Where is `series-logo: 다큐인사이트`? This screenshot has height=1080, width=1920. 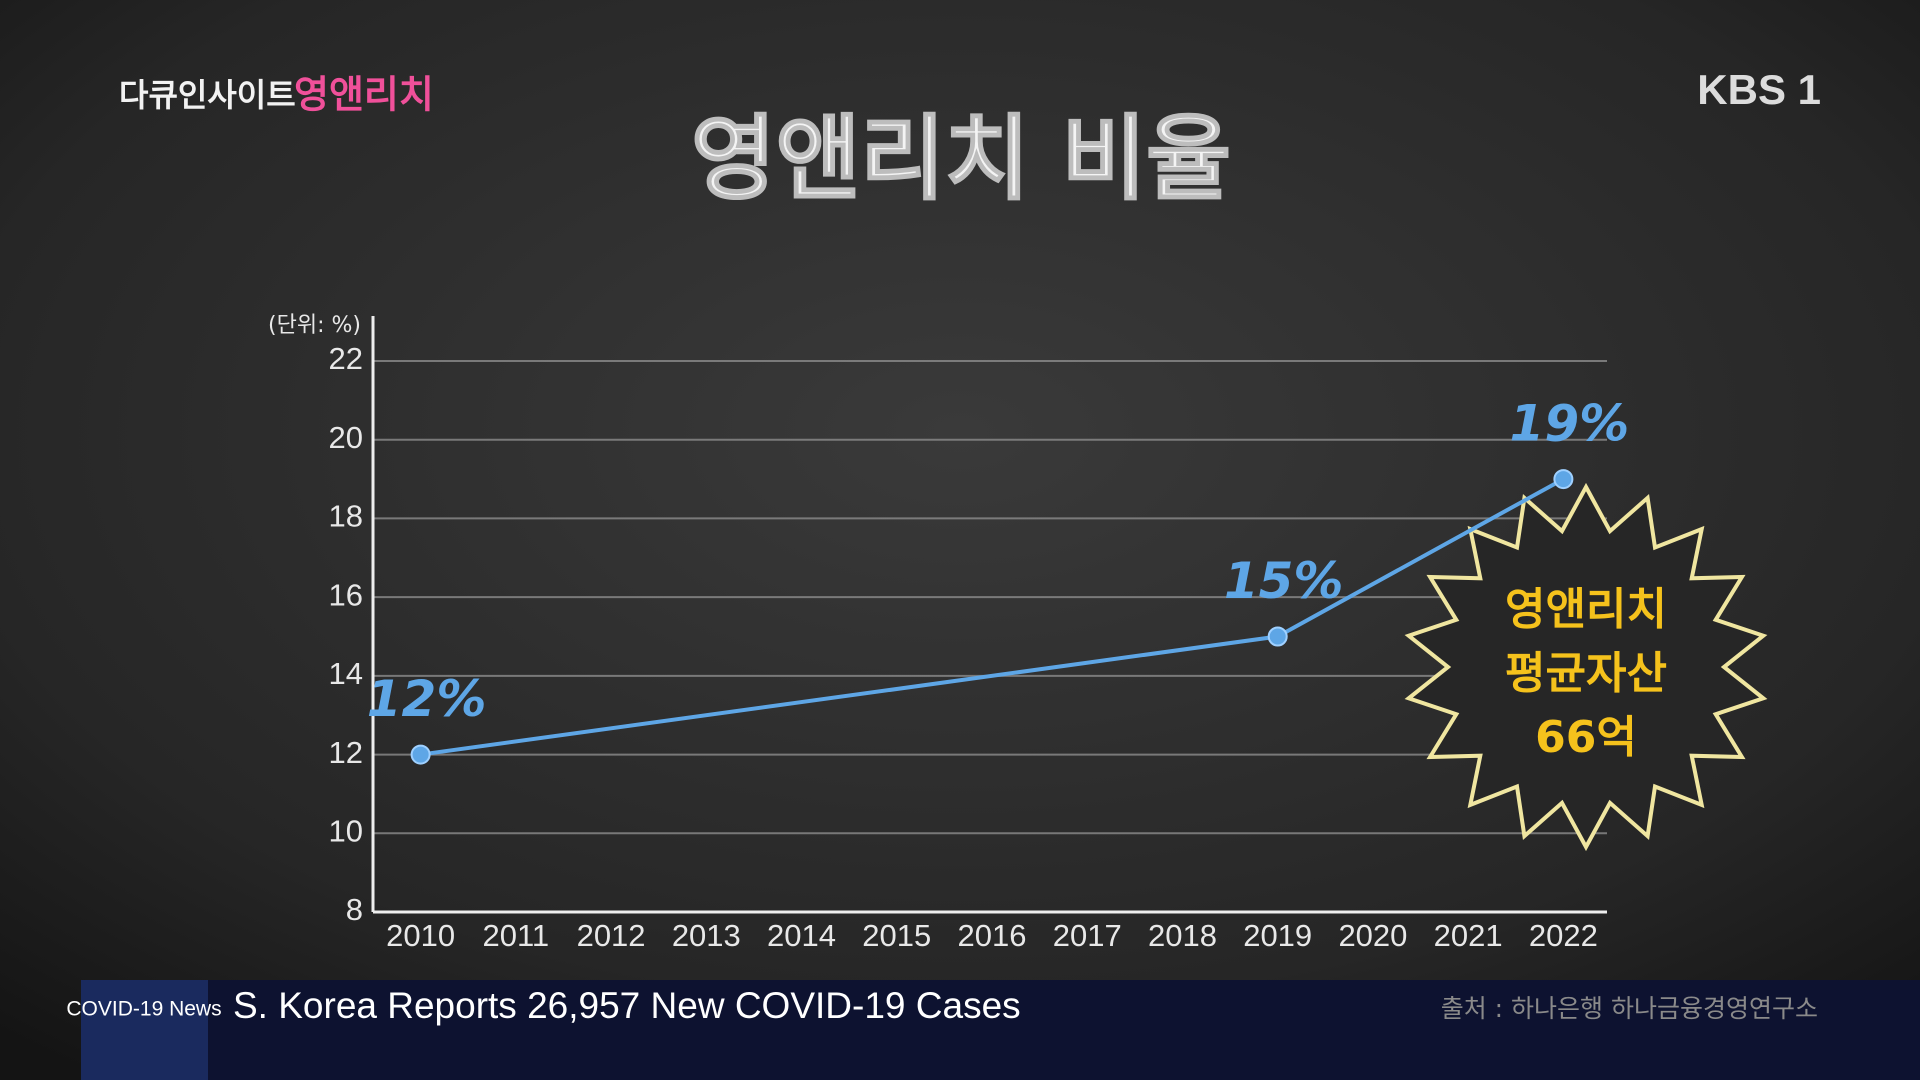 series-logo: 다큐인사이트 is located at coordinates (207, 95).